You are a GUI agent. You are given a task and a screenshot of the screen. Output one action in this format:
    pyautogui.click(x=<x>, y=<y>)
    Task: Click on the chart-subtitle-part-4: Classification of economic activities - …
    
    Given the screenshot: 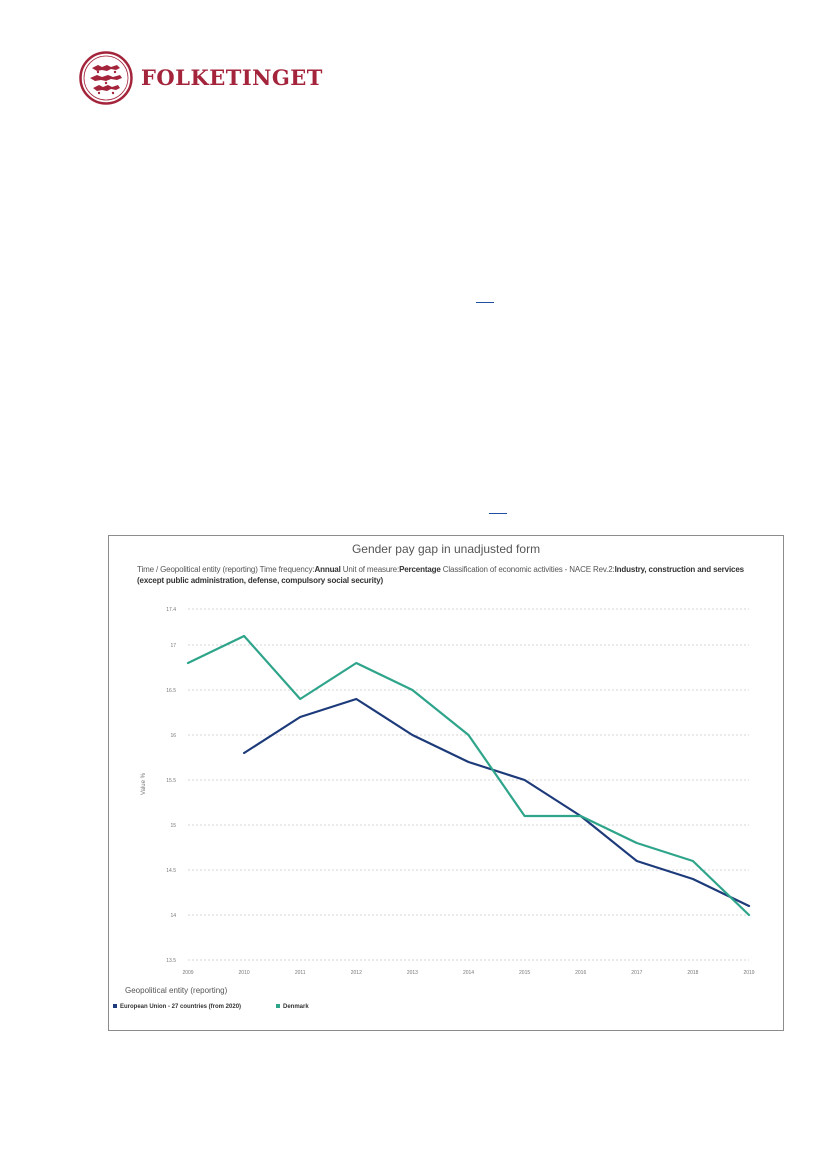 What is the action you would take?
    pyautogui.click(x=527, y=569)
    